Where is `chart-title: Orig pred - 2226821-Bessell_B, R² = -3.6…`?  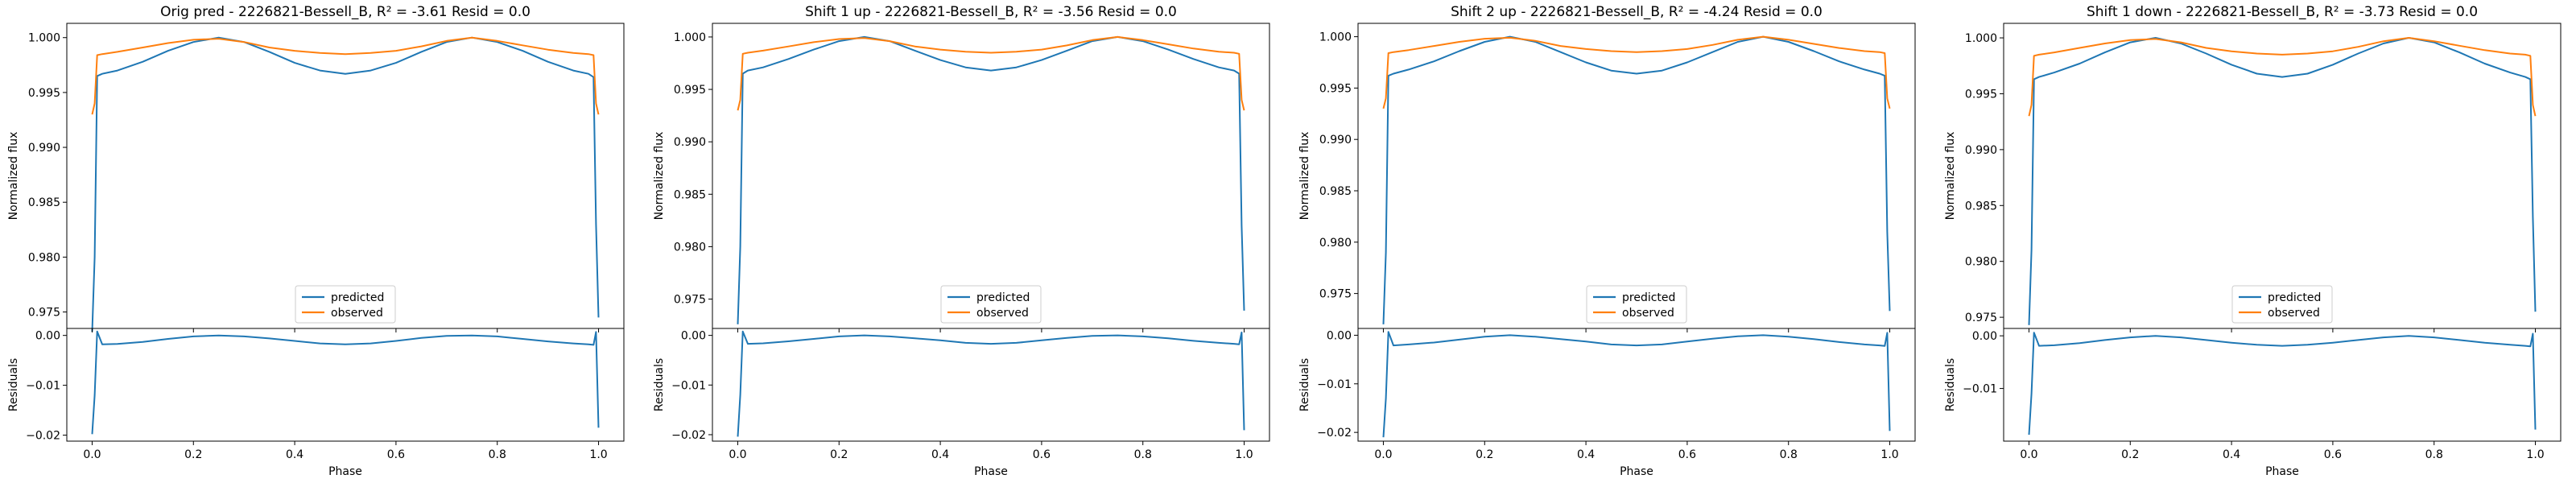 chart-title: Orig pred - 2226821-Bessell_B, R² = -3.6… is located at coordinates (345, 12).